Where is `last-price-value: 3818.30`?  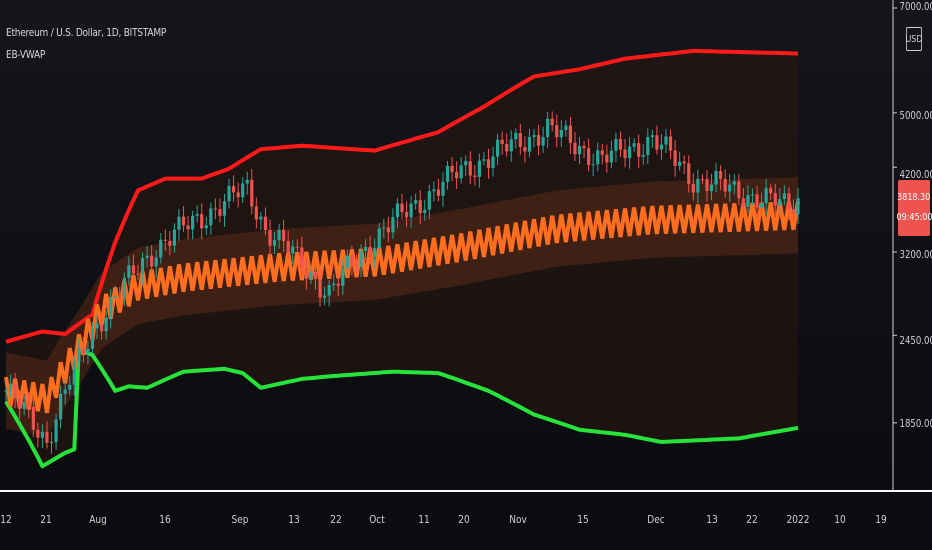 last-price-value: 3818.30 is located at coordinates (914, 197).